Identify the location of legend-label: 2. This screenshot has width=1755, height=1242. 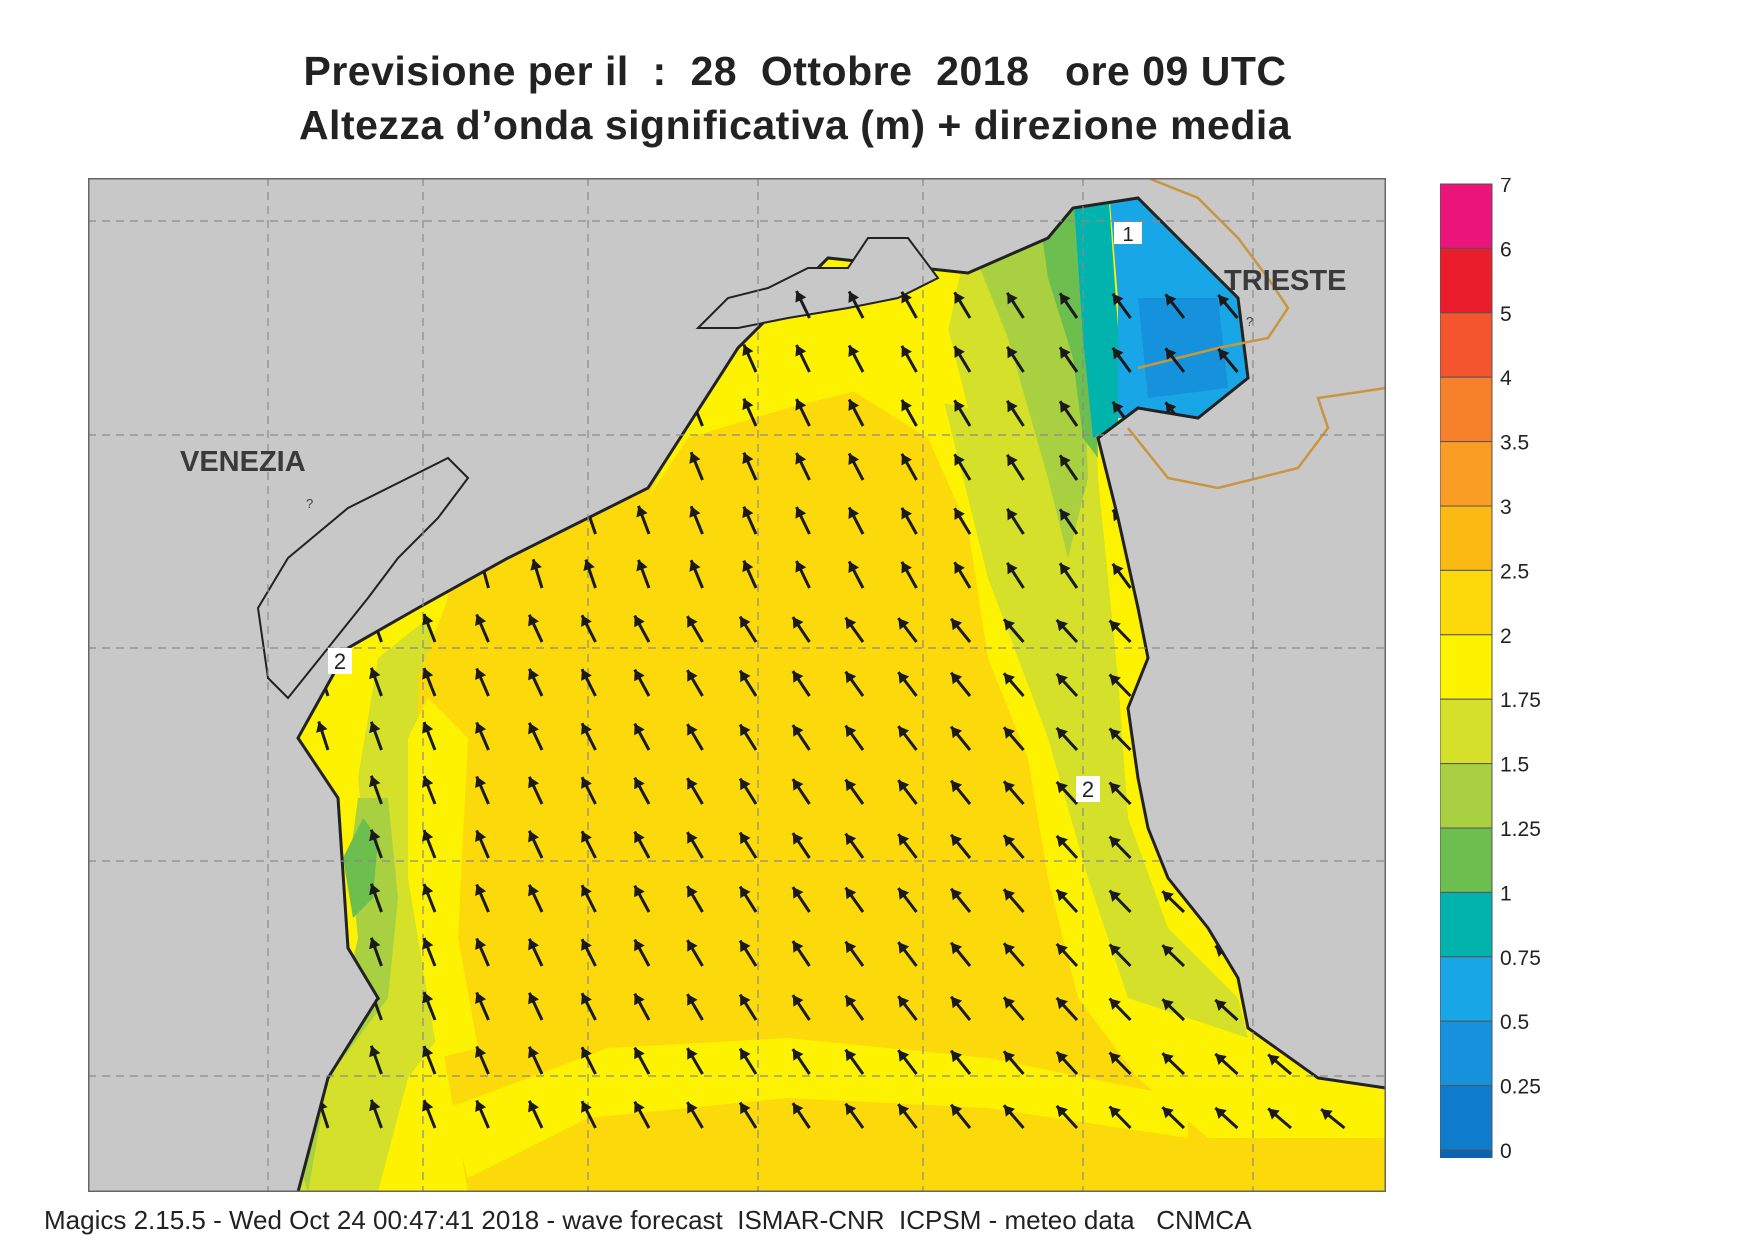
(1506, 636).